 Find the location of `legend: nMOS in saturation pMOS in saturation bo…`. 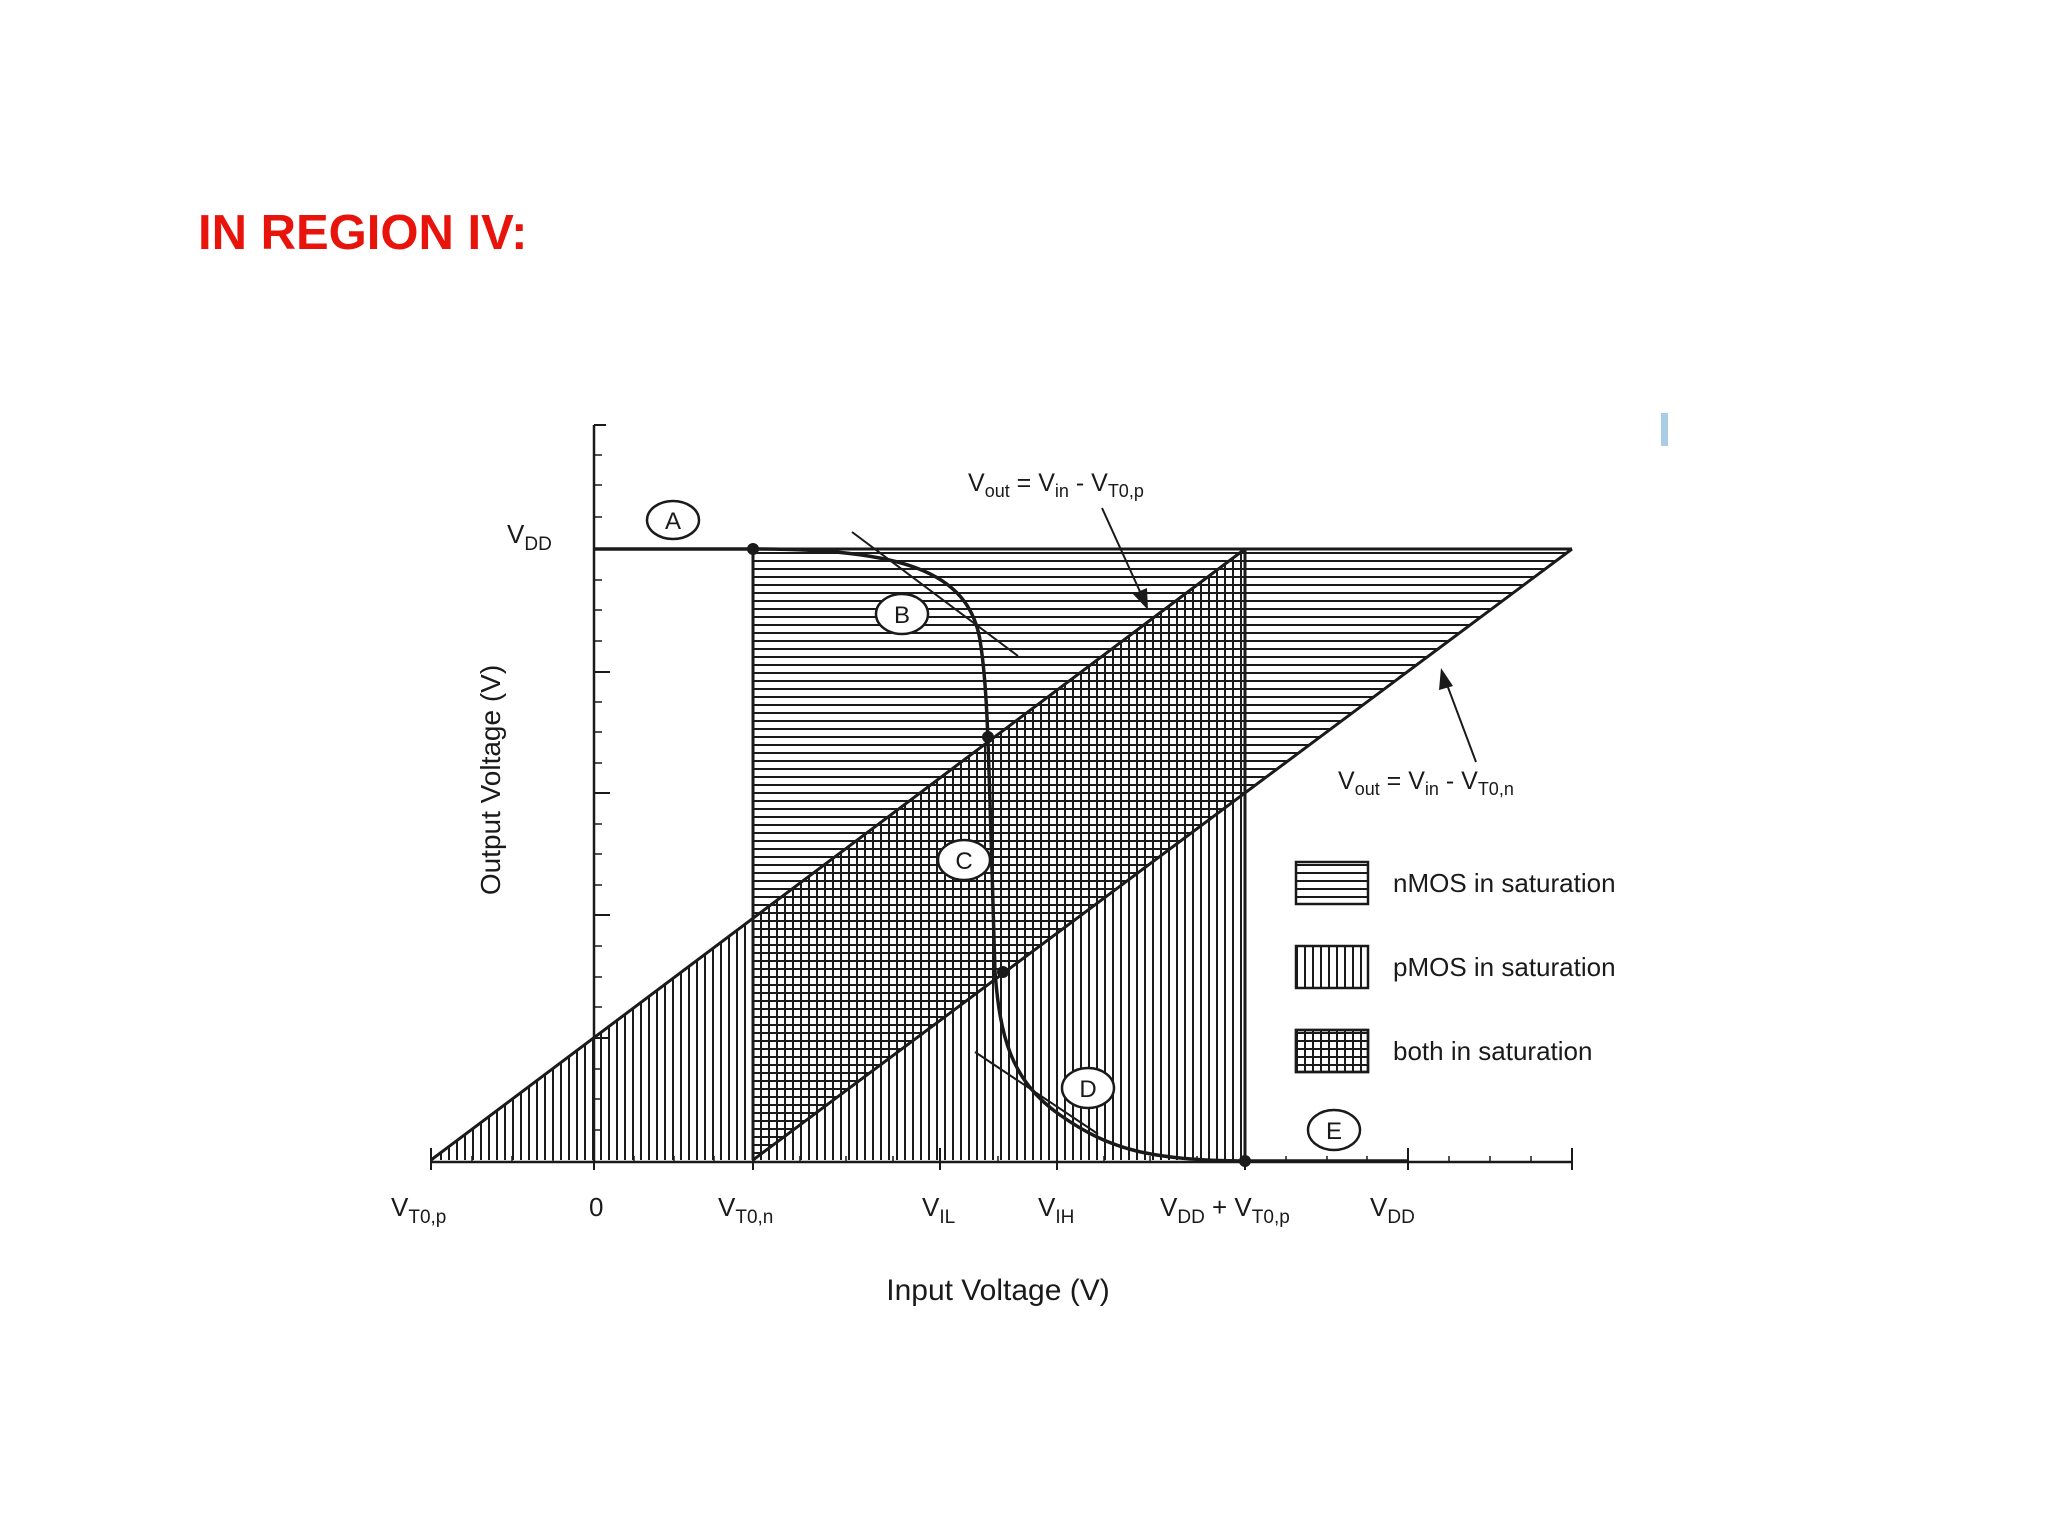

legend: nMOS in saturation pMOS in saturation bo… is located at coordinates (1455, 967).